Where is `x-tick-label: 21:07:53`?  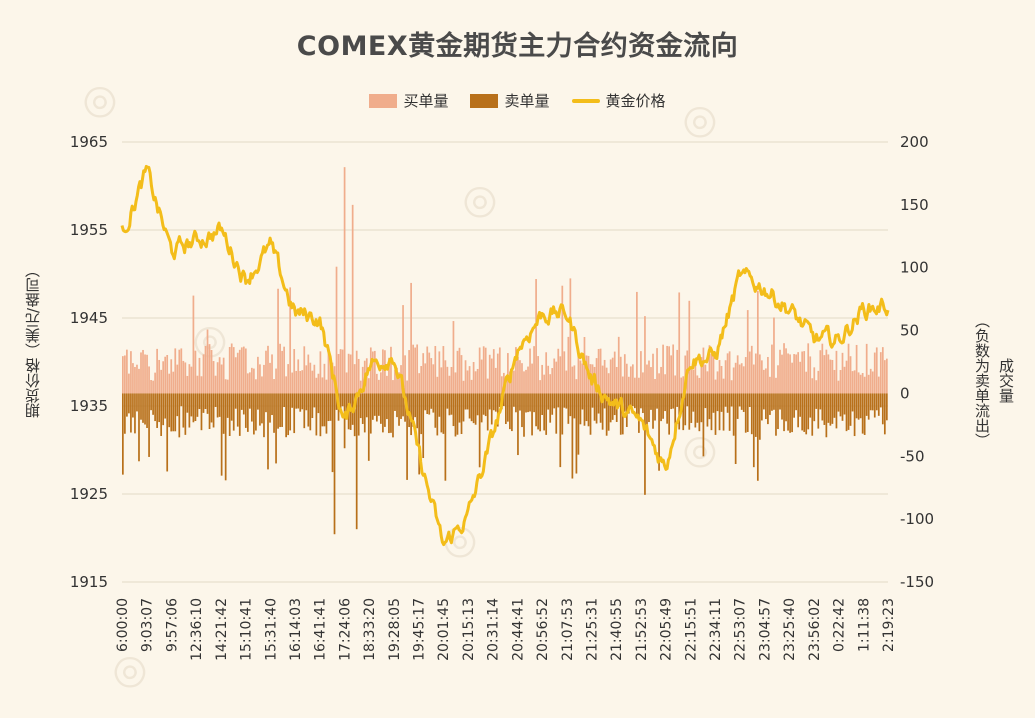 x-tick-label: 21:07:53 is located at coordinates (568, 629).